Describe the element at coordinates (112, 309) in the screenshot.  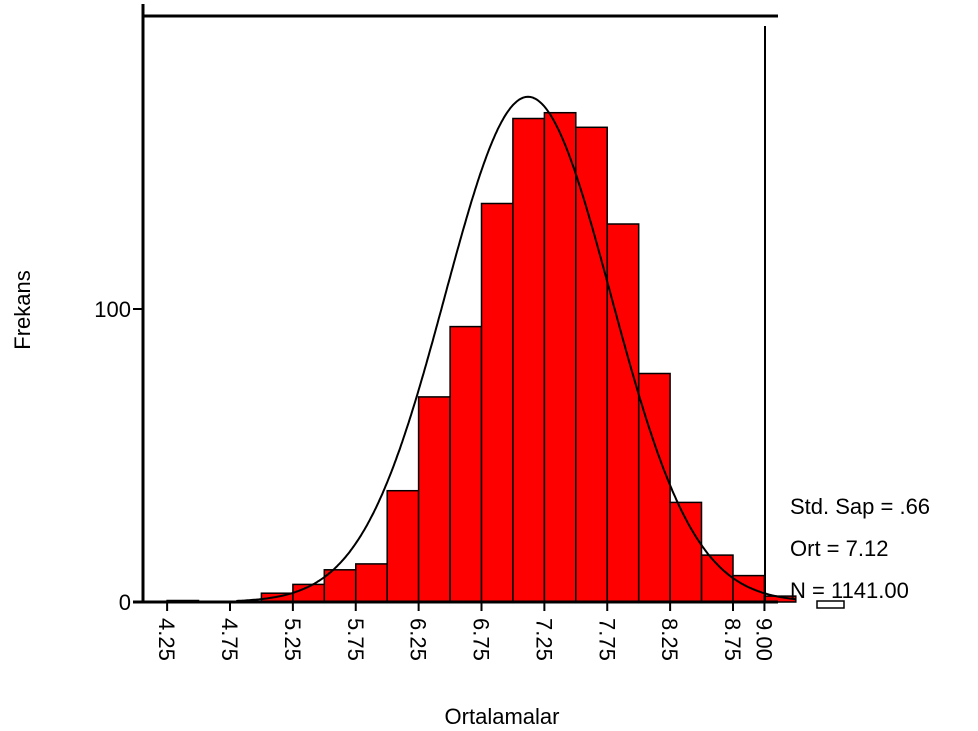
I see `y-tick-label: 100` at that location.